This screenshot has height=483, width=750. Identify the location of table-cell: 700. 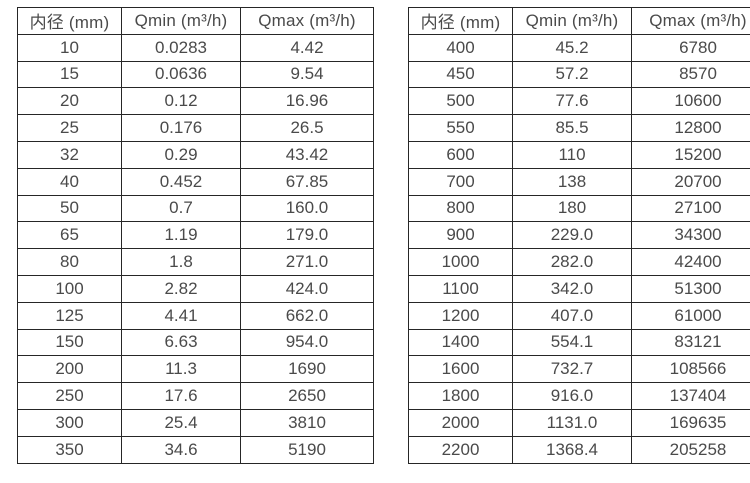
(460, 181).